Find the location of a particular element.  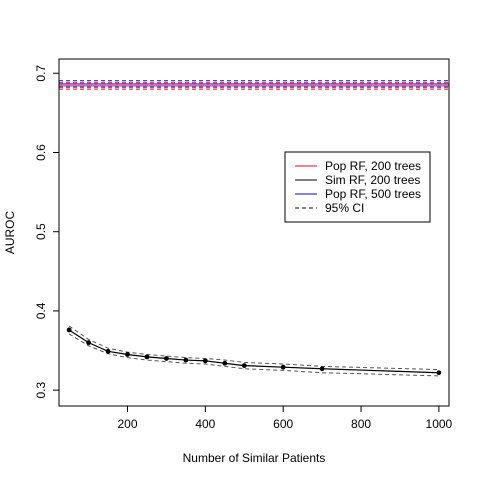

legend-label: Pop RF, 500 trees is located at coordinates (373, 194).